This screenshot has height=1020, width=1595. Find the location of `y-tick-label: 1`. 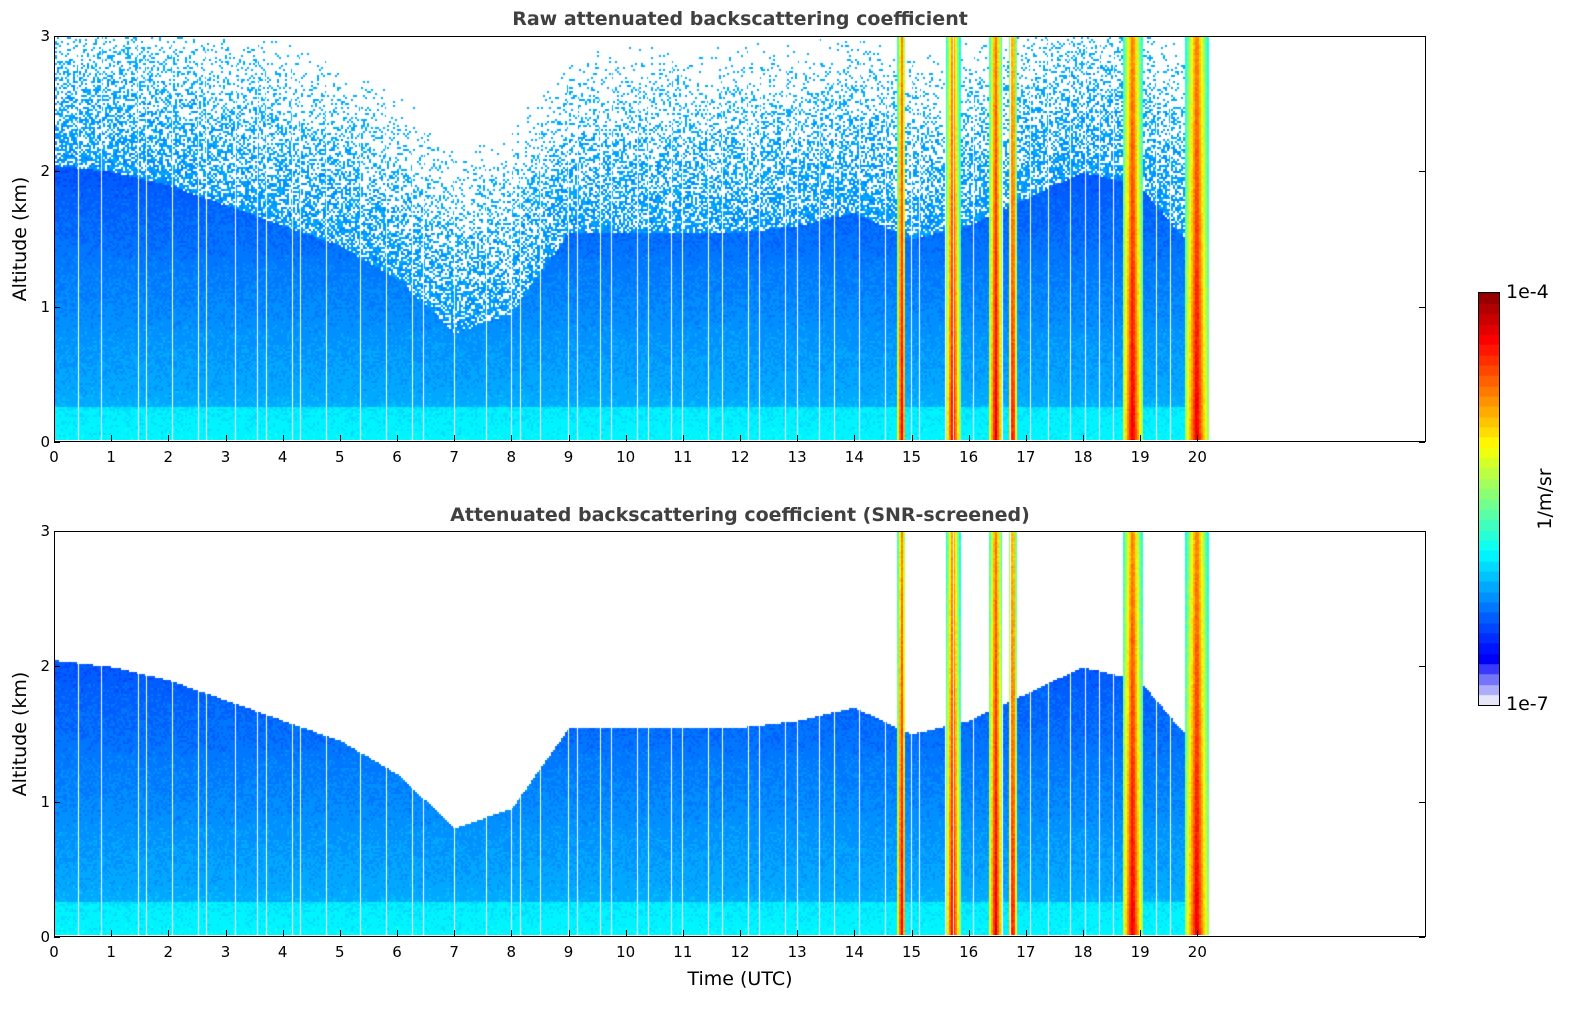

y-tick-label: 1 is located at coordinates (45, 801).